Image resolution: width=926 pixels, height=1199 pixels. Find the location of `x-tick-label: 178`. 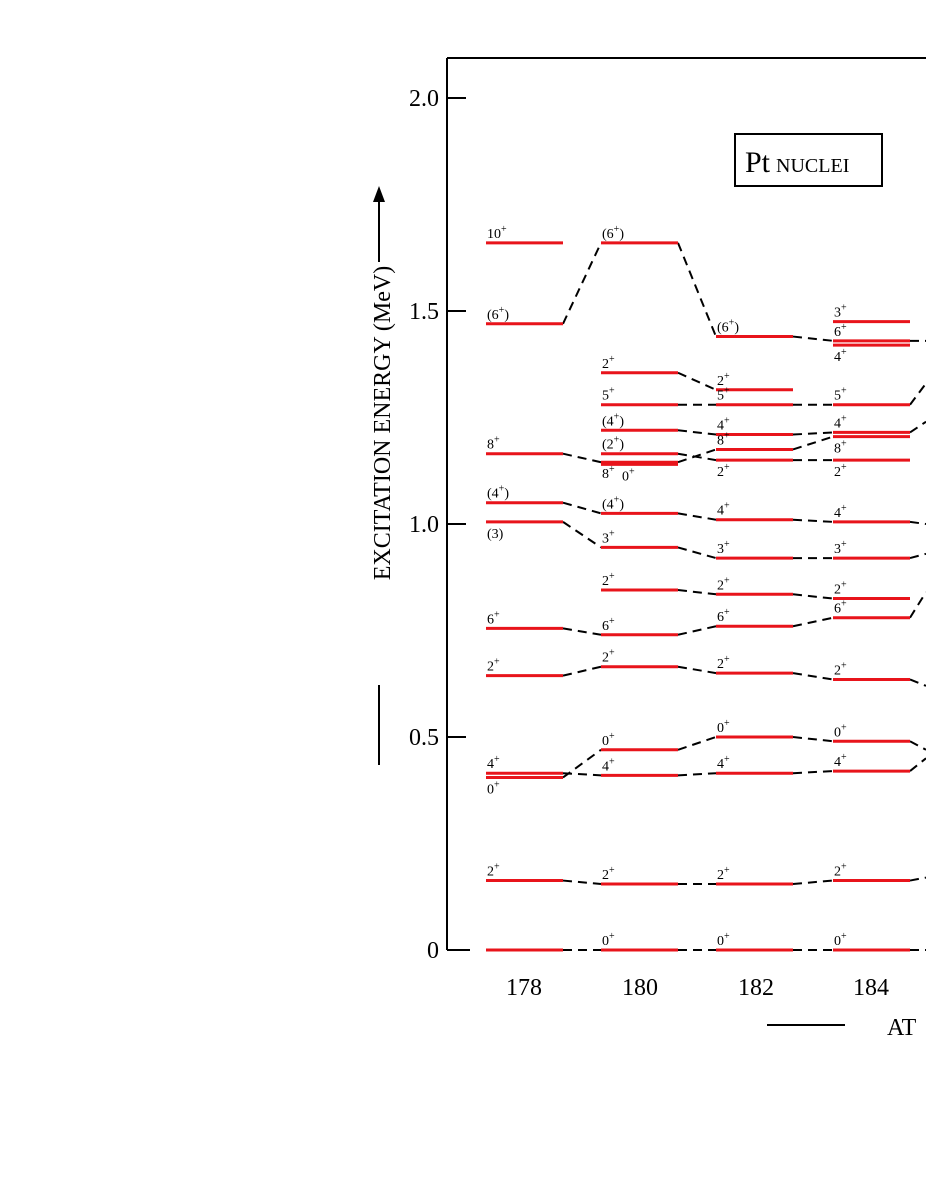

x-tick-label: 178 is located at coordinates (524, 988).